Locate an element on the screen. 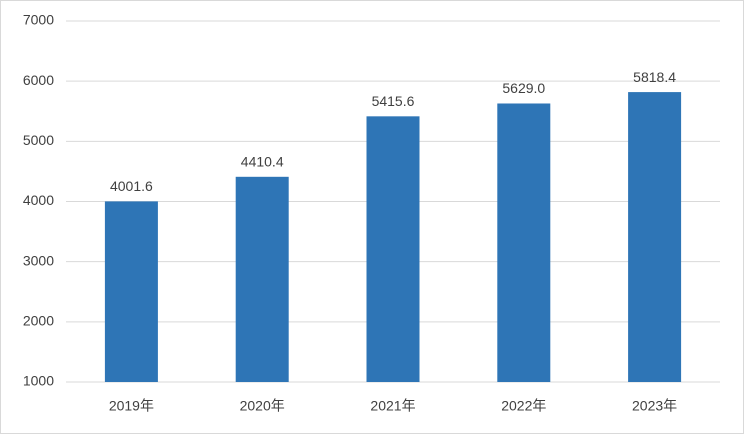  y-tick-label: 3000 is located at coordinates (38, 260).